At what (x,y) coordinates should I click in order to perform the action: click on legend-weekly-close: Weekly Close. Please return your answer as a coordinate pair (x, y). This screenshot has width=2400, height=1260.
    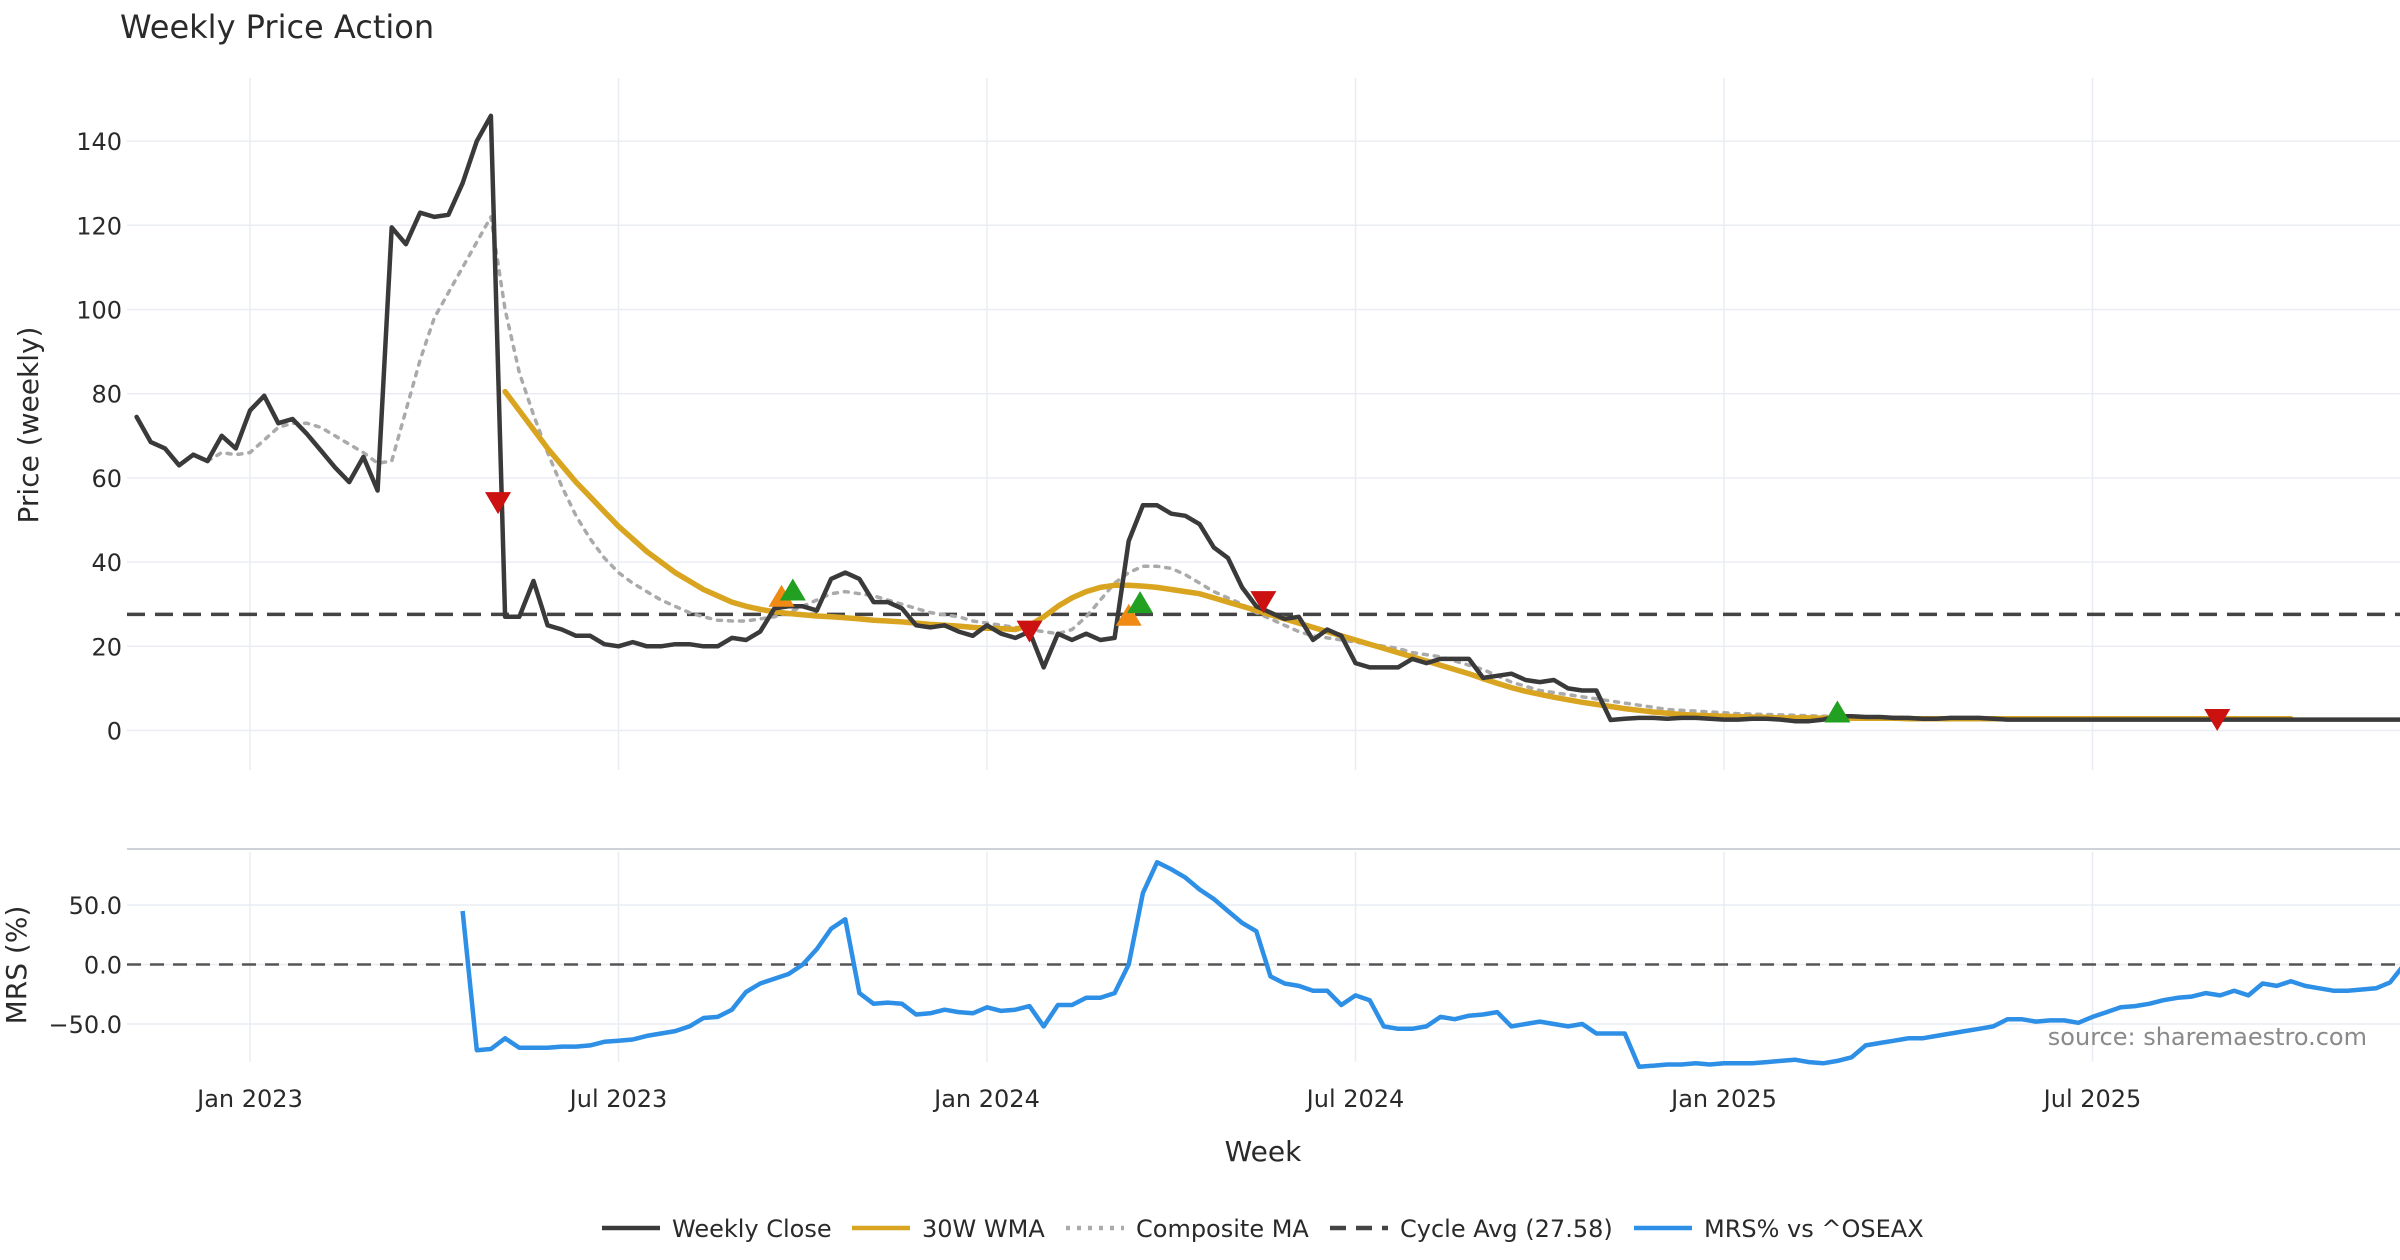
    Looking at the image, I should click on (717, 1229).